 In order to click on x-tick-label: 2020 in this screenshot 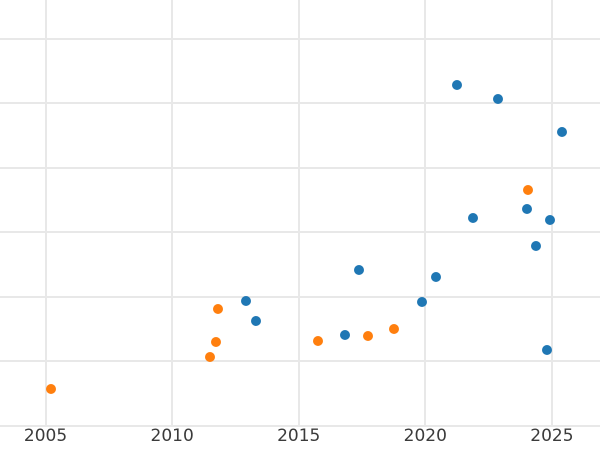, I will do `click(425, 436)`.